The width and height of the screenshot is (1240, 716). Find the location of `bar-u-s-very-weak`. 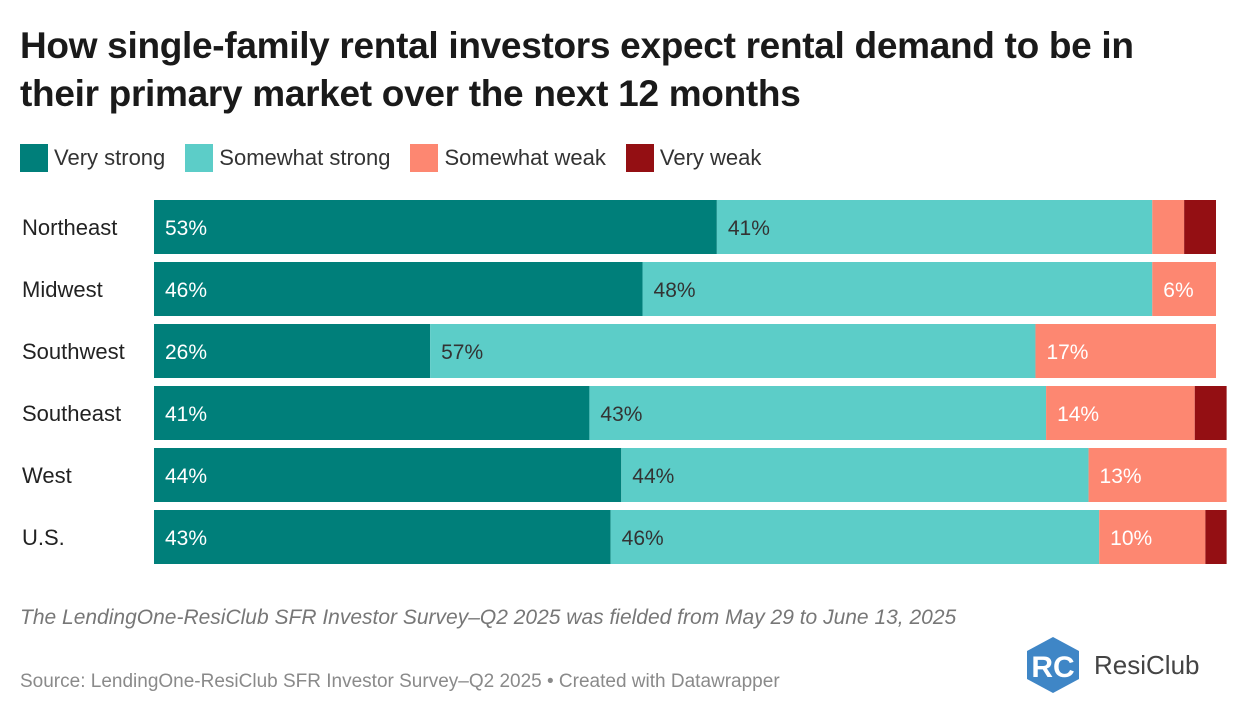

bar-u-s-very-weak is located at coordinates (1216, 537).